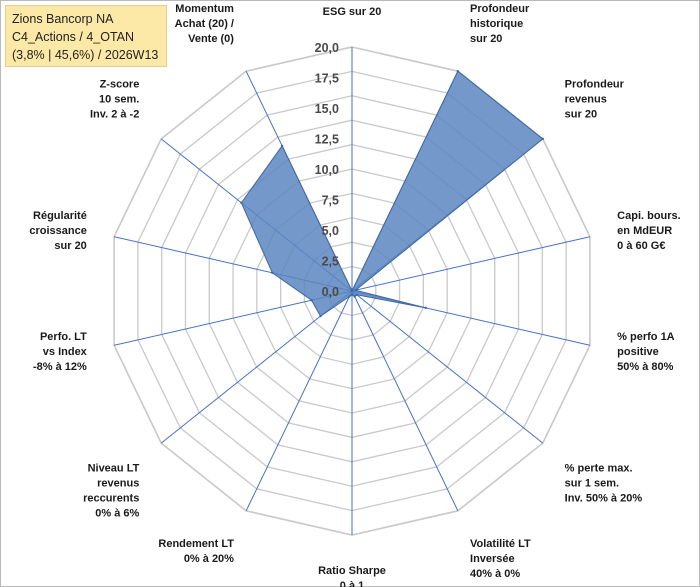 The image size is (700, 587). Describe the element at coordinates (352, 576) in the screenshot. I see `axis-label: Ratio Sharpe 0 à 1` at that location.